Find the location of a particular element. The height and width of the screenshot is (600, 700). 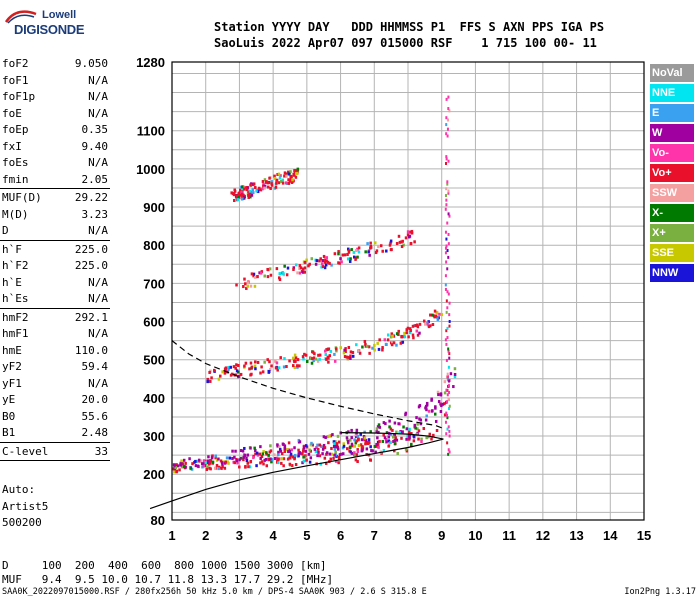

param-value: 110.0 is located at coordinates (91, 350).